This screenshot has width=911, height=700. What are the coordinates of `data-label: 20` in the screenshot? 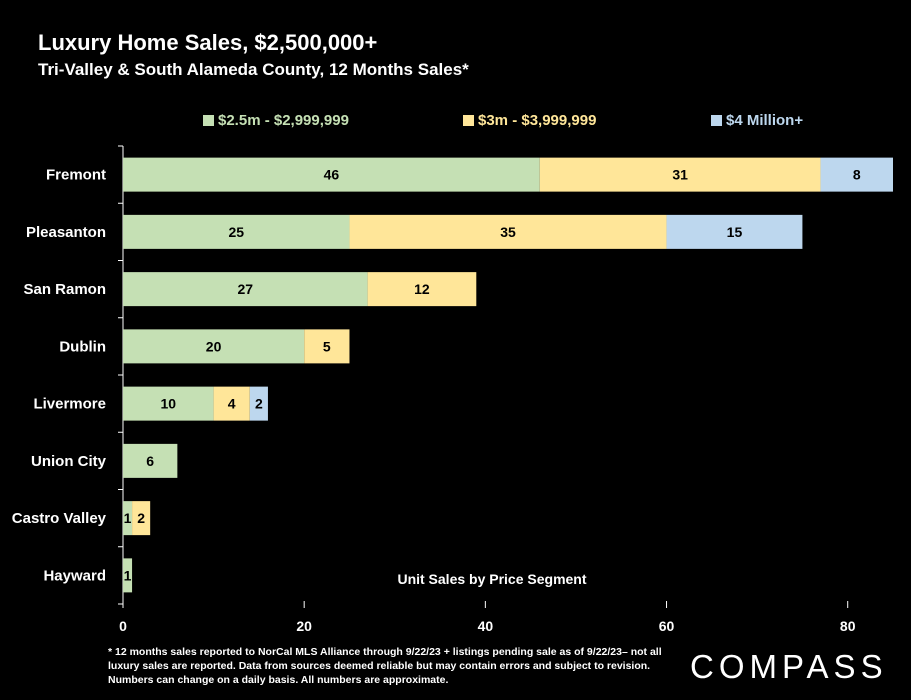 It's located at (214, 346).